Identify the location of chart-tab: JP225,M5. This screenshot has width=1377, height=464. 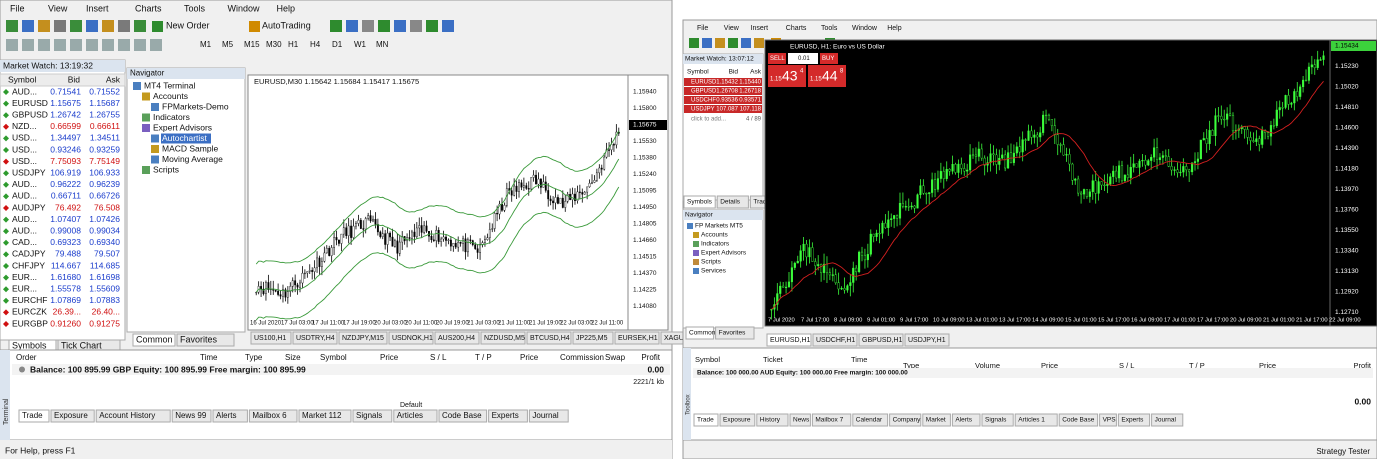
(592, 338).